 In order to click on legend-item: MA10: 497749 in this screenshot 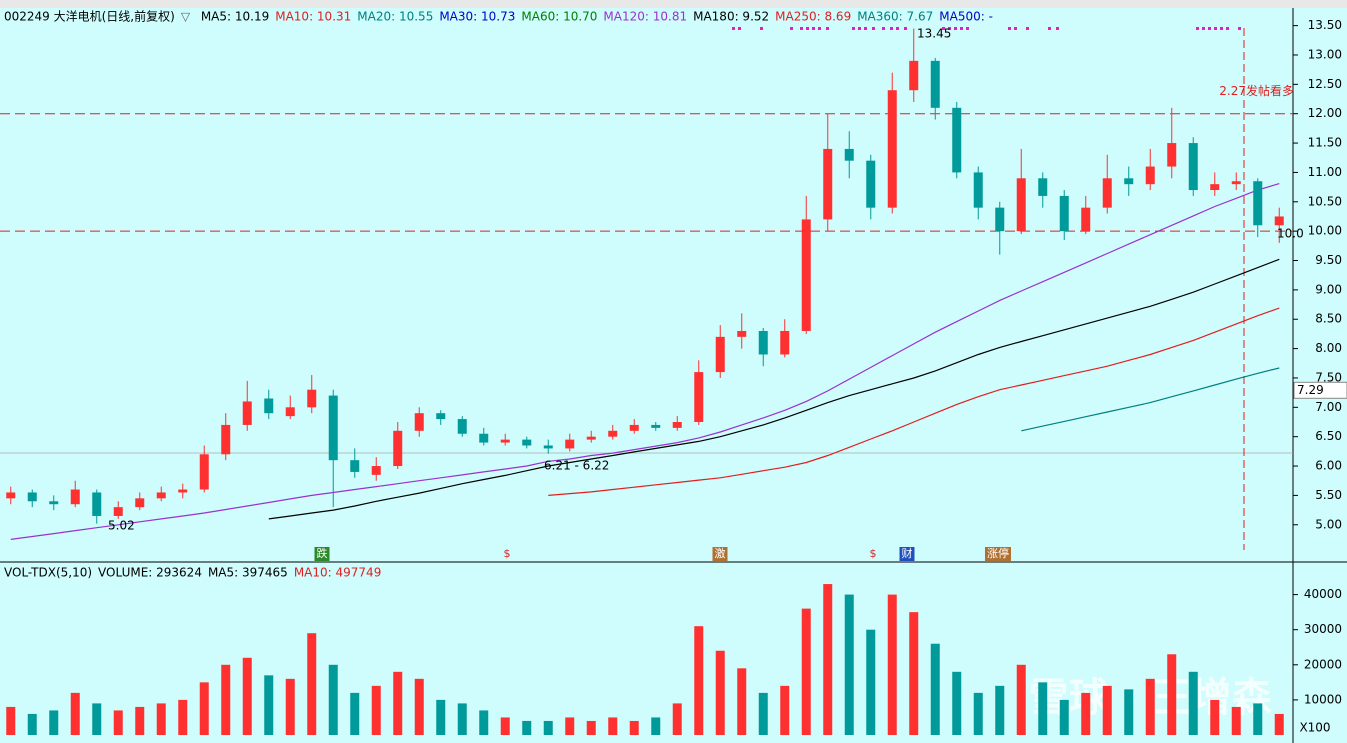, I will do `click(338, 573)`.